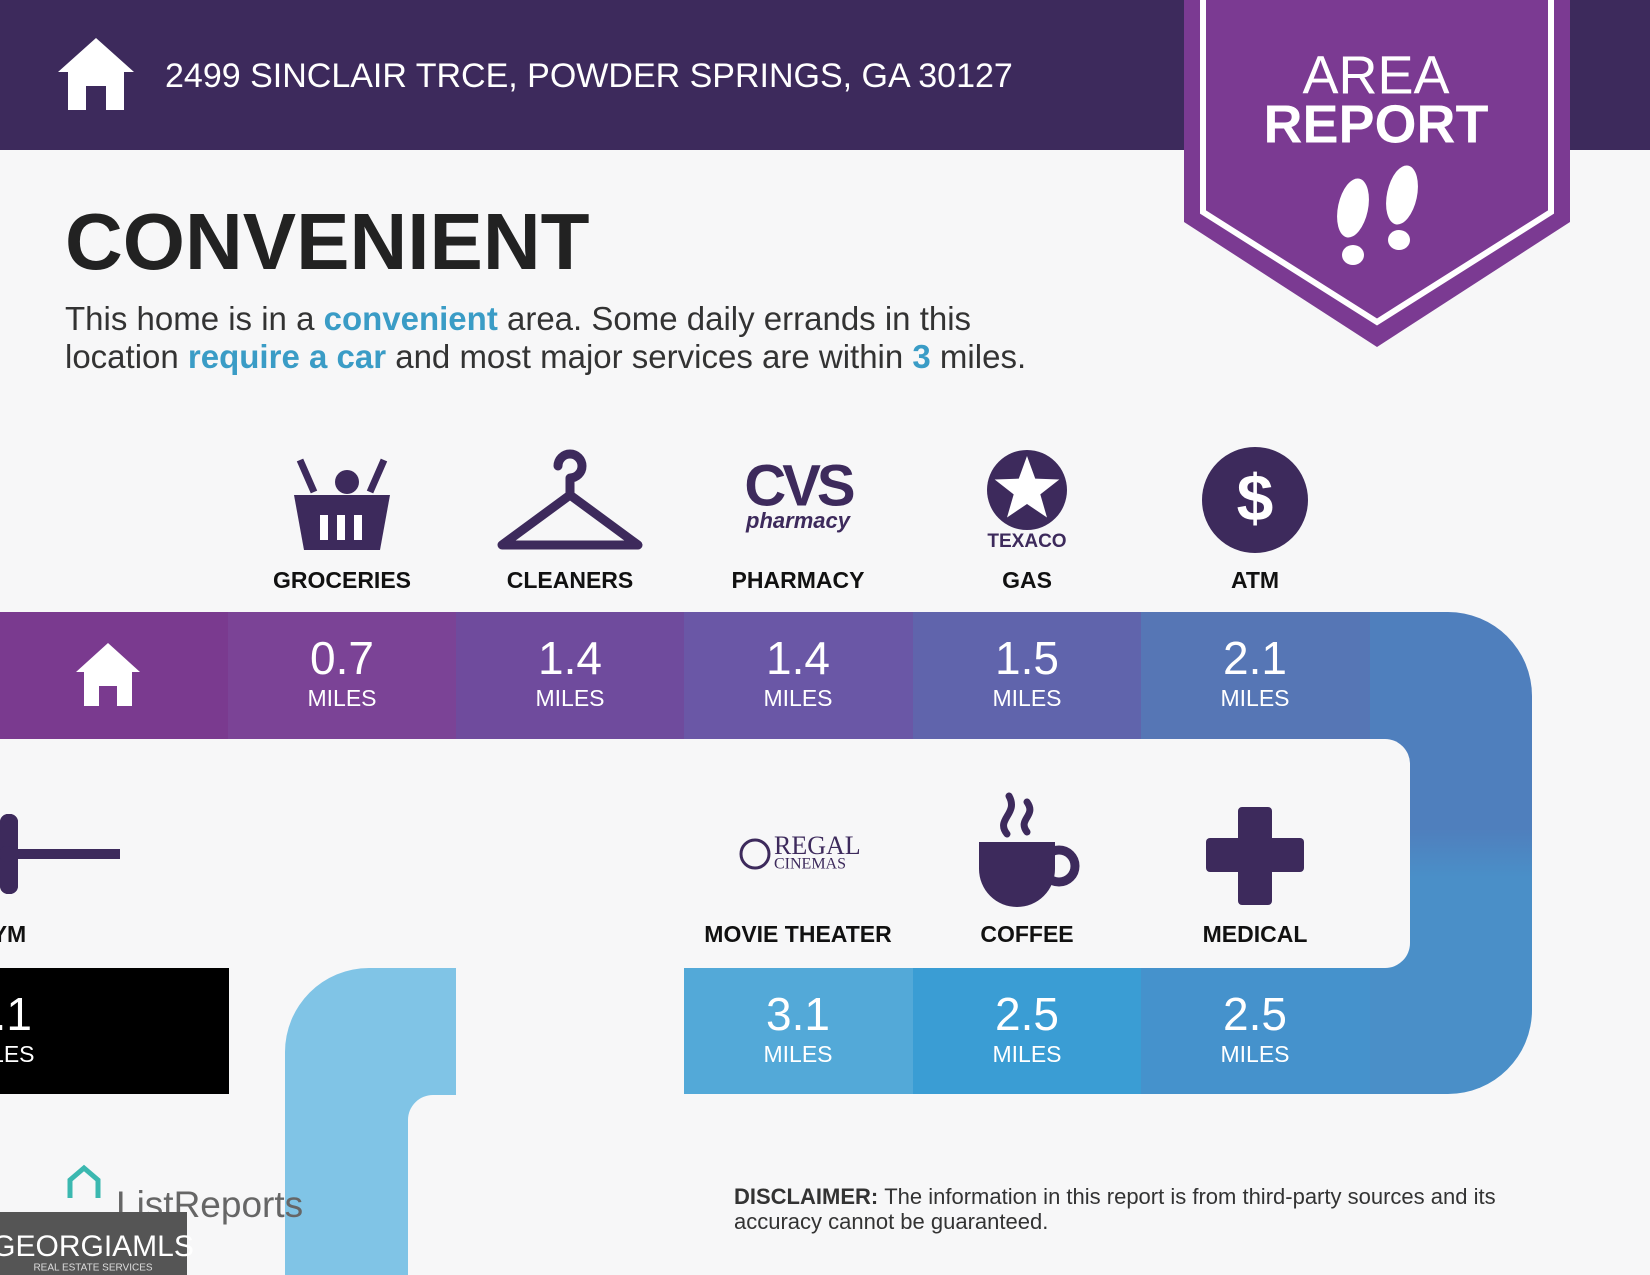 Image resolution: width=1650 pixels, height=1275 pixels. What do you see at coordinates (1255, 580) in the screenshot?
I see `item-label: ATM` at bounding box center [1255, 580].